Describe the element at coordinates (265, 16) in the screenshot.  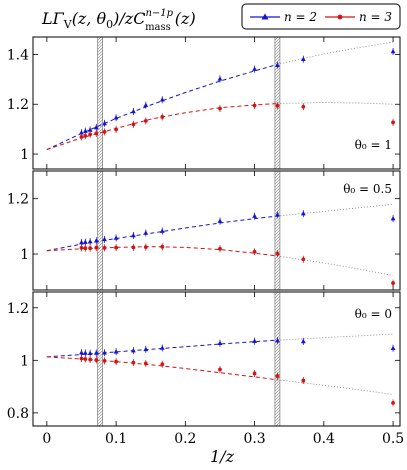
I see `legend-marker-triangle` at that location.